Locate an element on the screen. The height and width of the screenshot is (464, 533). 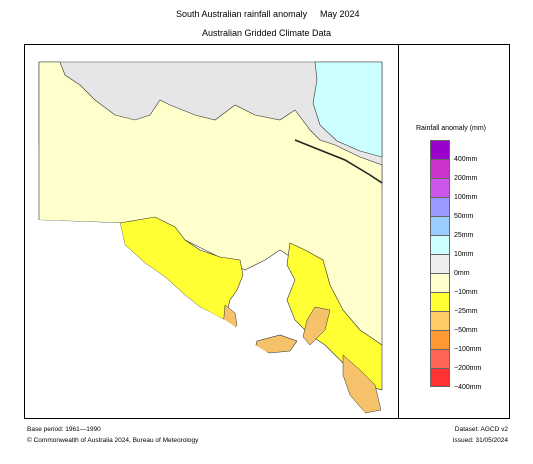
legend-label: −400mm is located at coordinates (468, 387).